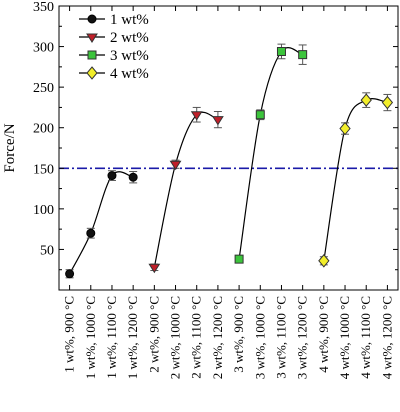 This screenshot has height=412, width=400. I want to click on x-tick-label: 1 wt%, 1100 °C, so click(111, 337).